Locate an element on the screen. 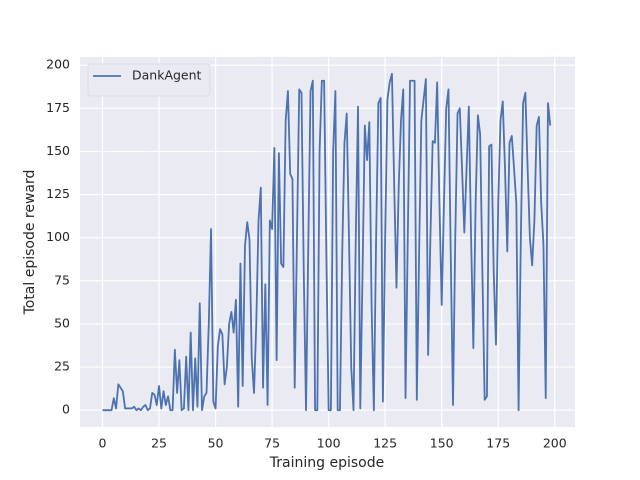  legend-box is located at coordinates (149, 80).